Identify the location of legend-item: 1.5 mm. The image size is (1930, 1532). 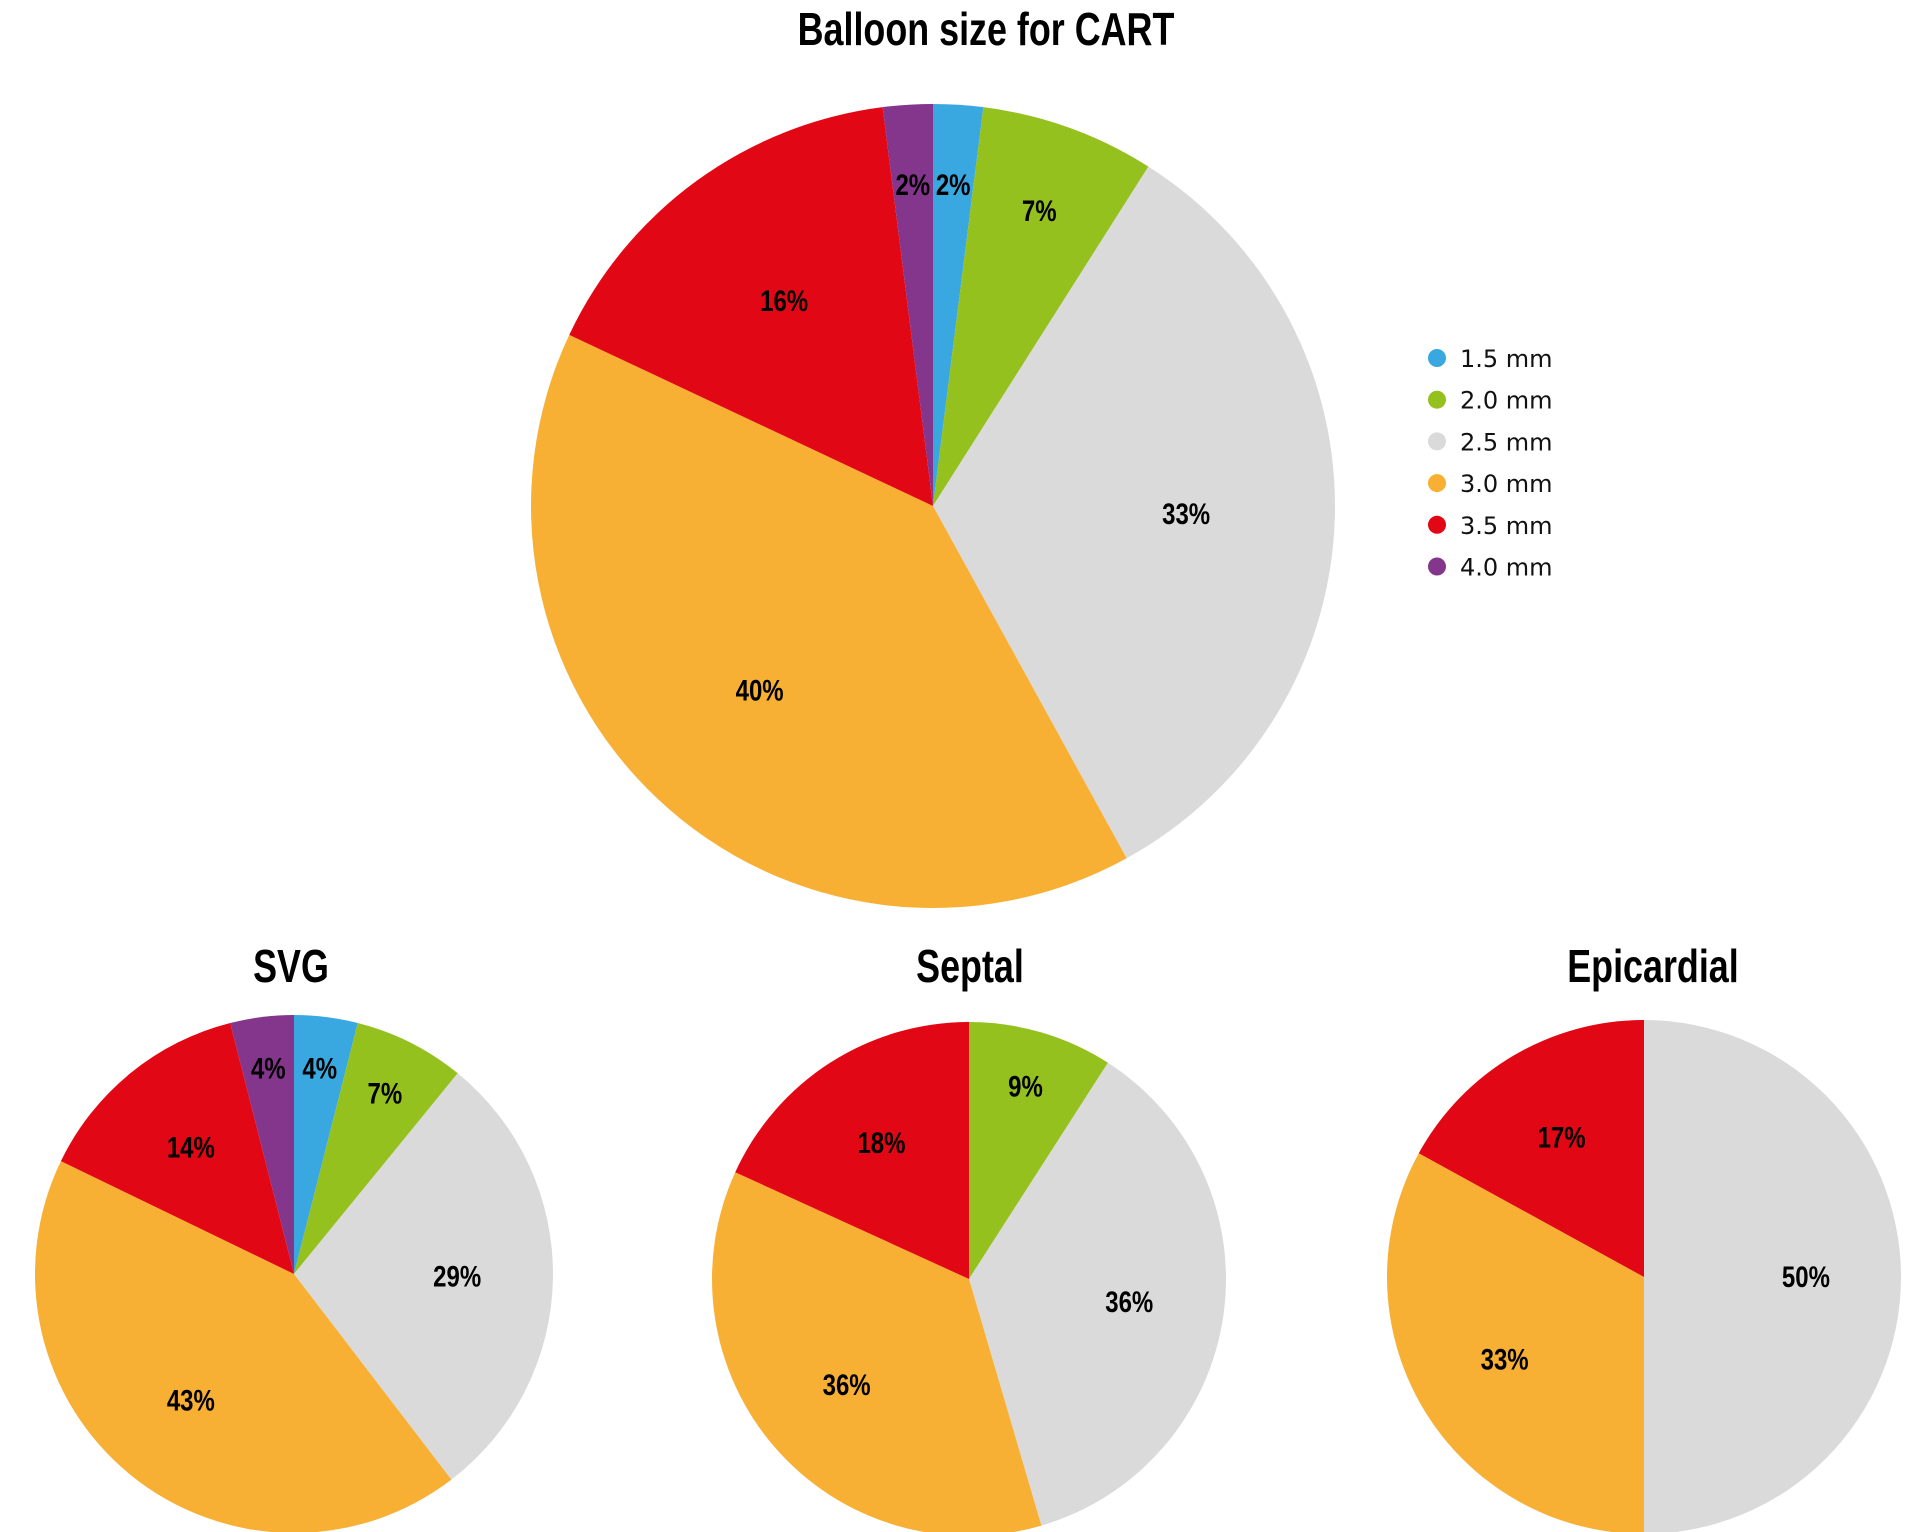
(1490, 359).